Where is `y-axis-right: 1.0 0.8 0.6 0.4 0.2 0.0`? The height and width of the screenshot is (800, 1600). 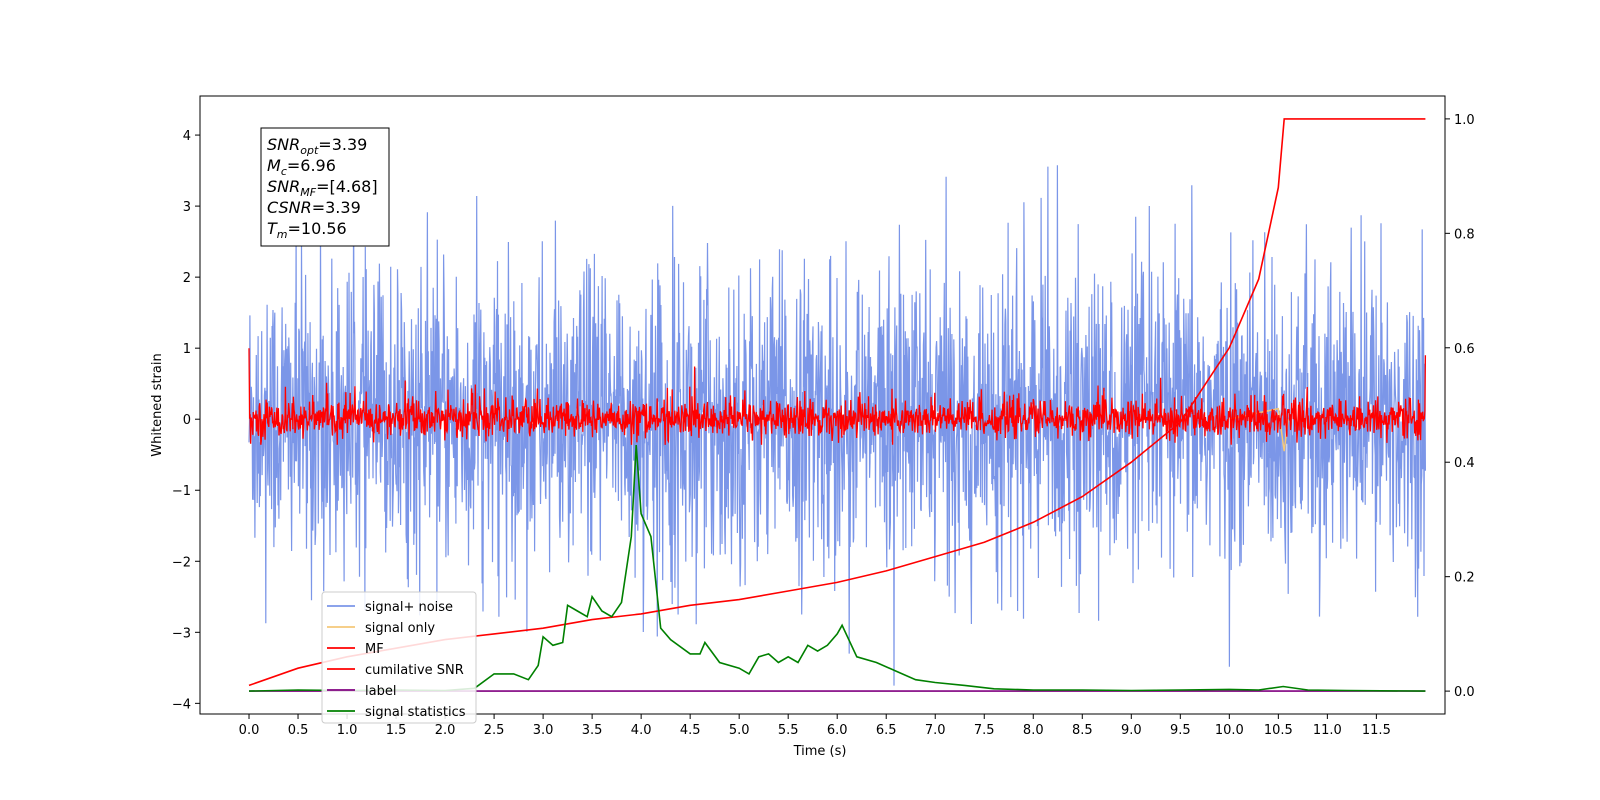 y-axis-right: 1.0 0.8 0.6 0.4 0.2 0.0 is located at coordinates (1460, 406).